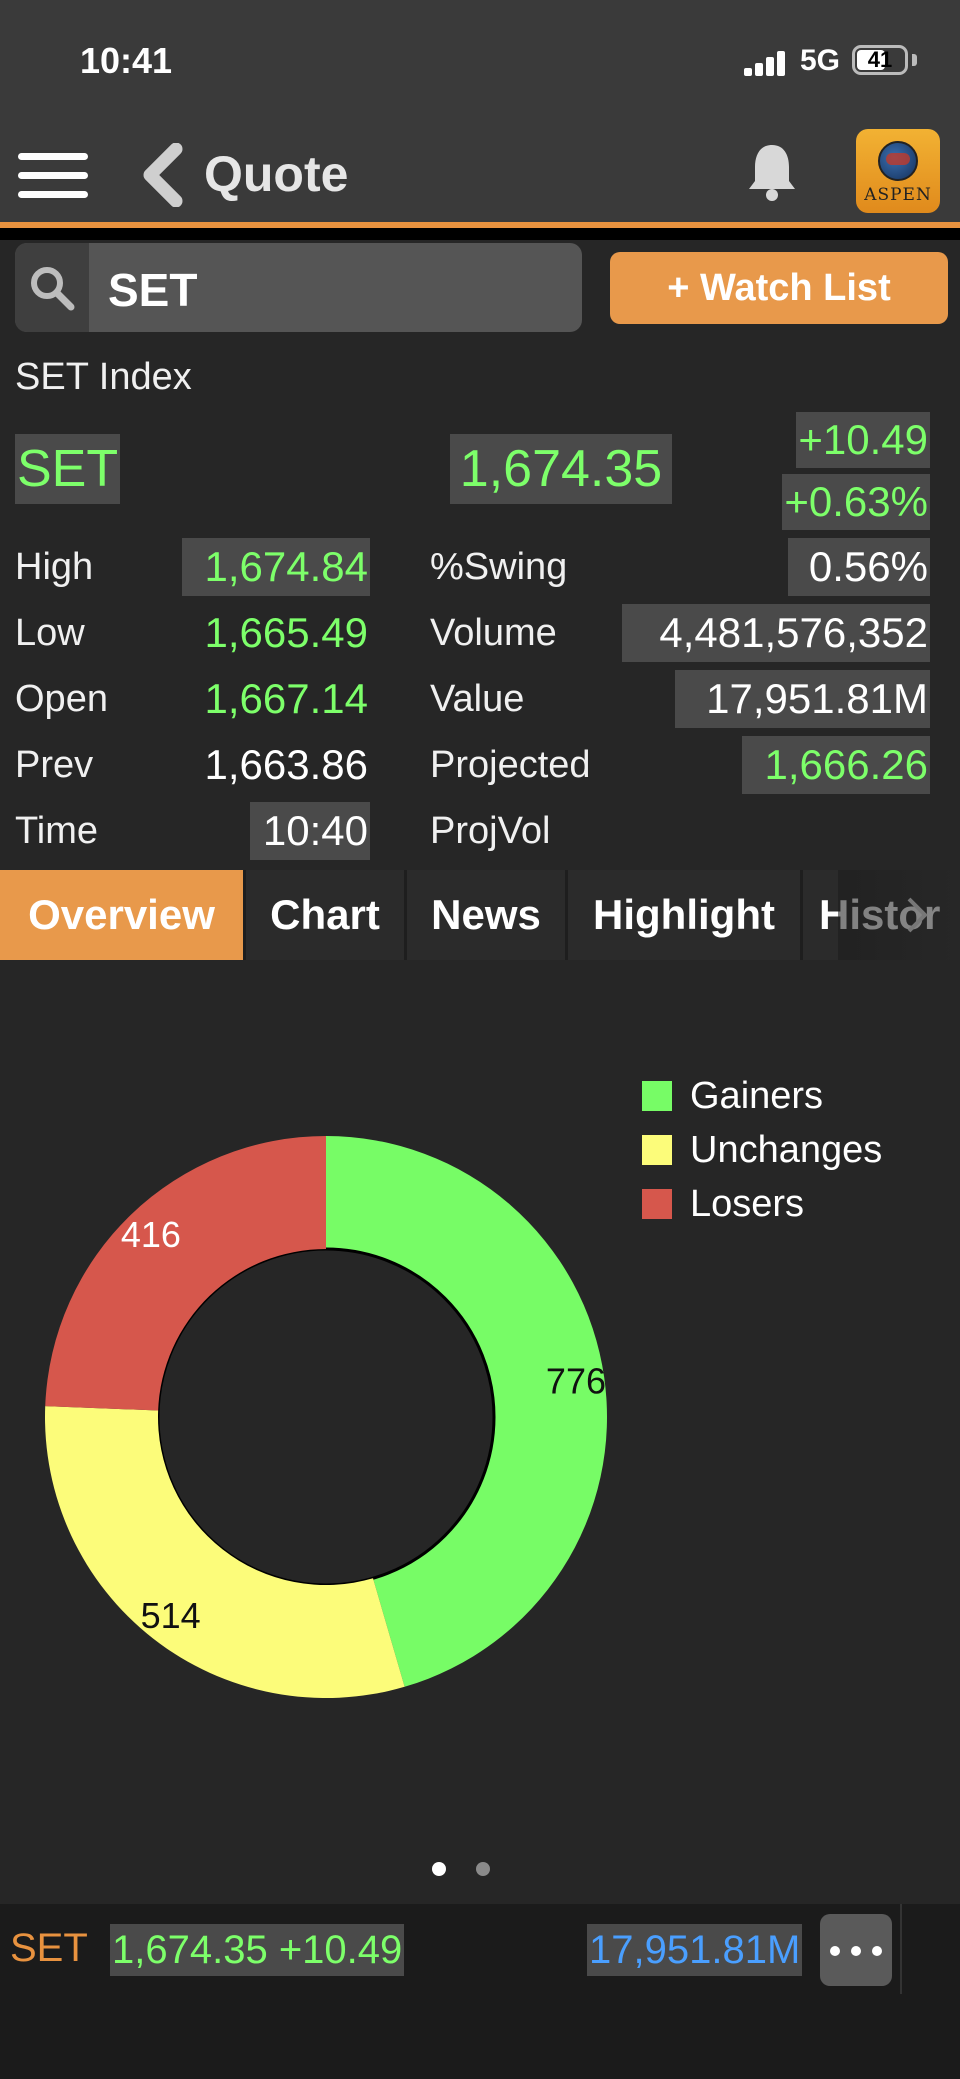 The image size is (960, 2079). I want to click on swing-label: %Swing, so click(499, 567).